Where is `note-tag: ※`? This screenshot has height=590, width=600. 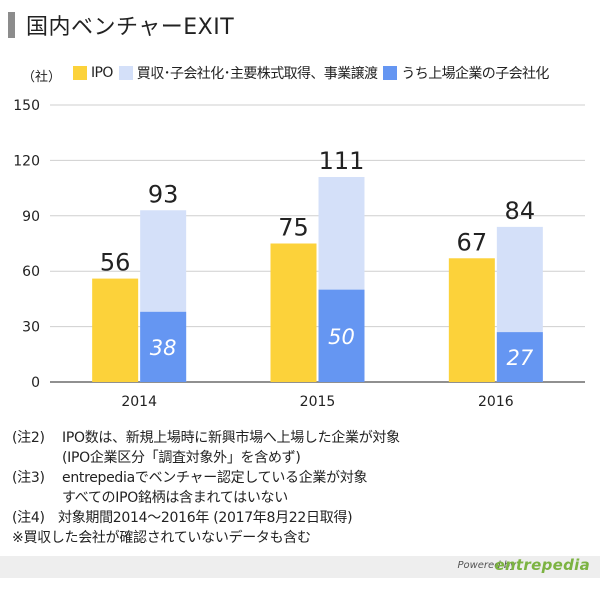 note-tag: ※ is located at coordinates (18, 538).